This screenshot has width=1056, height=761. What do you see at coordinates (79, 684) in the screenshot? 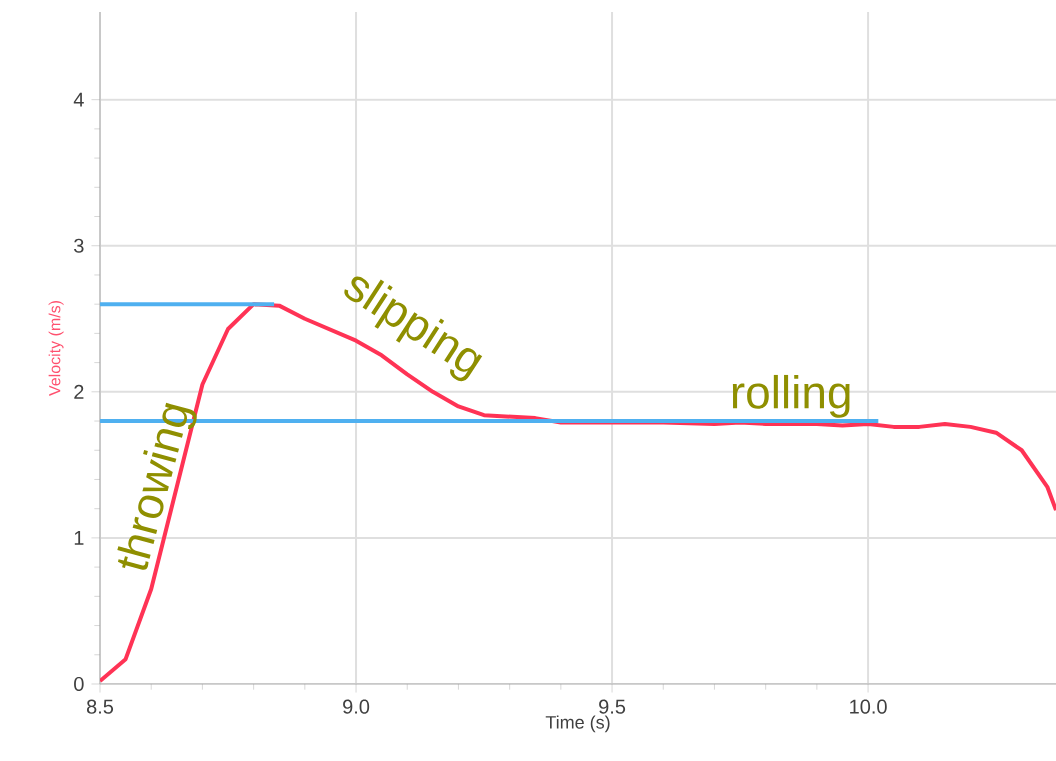
I see `y-tick-label: 0` at bounding box center [79, 684].